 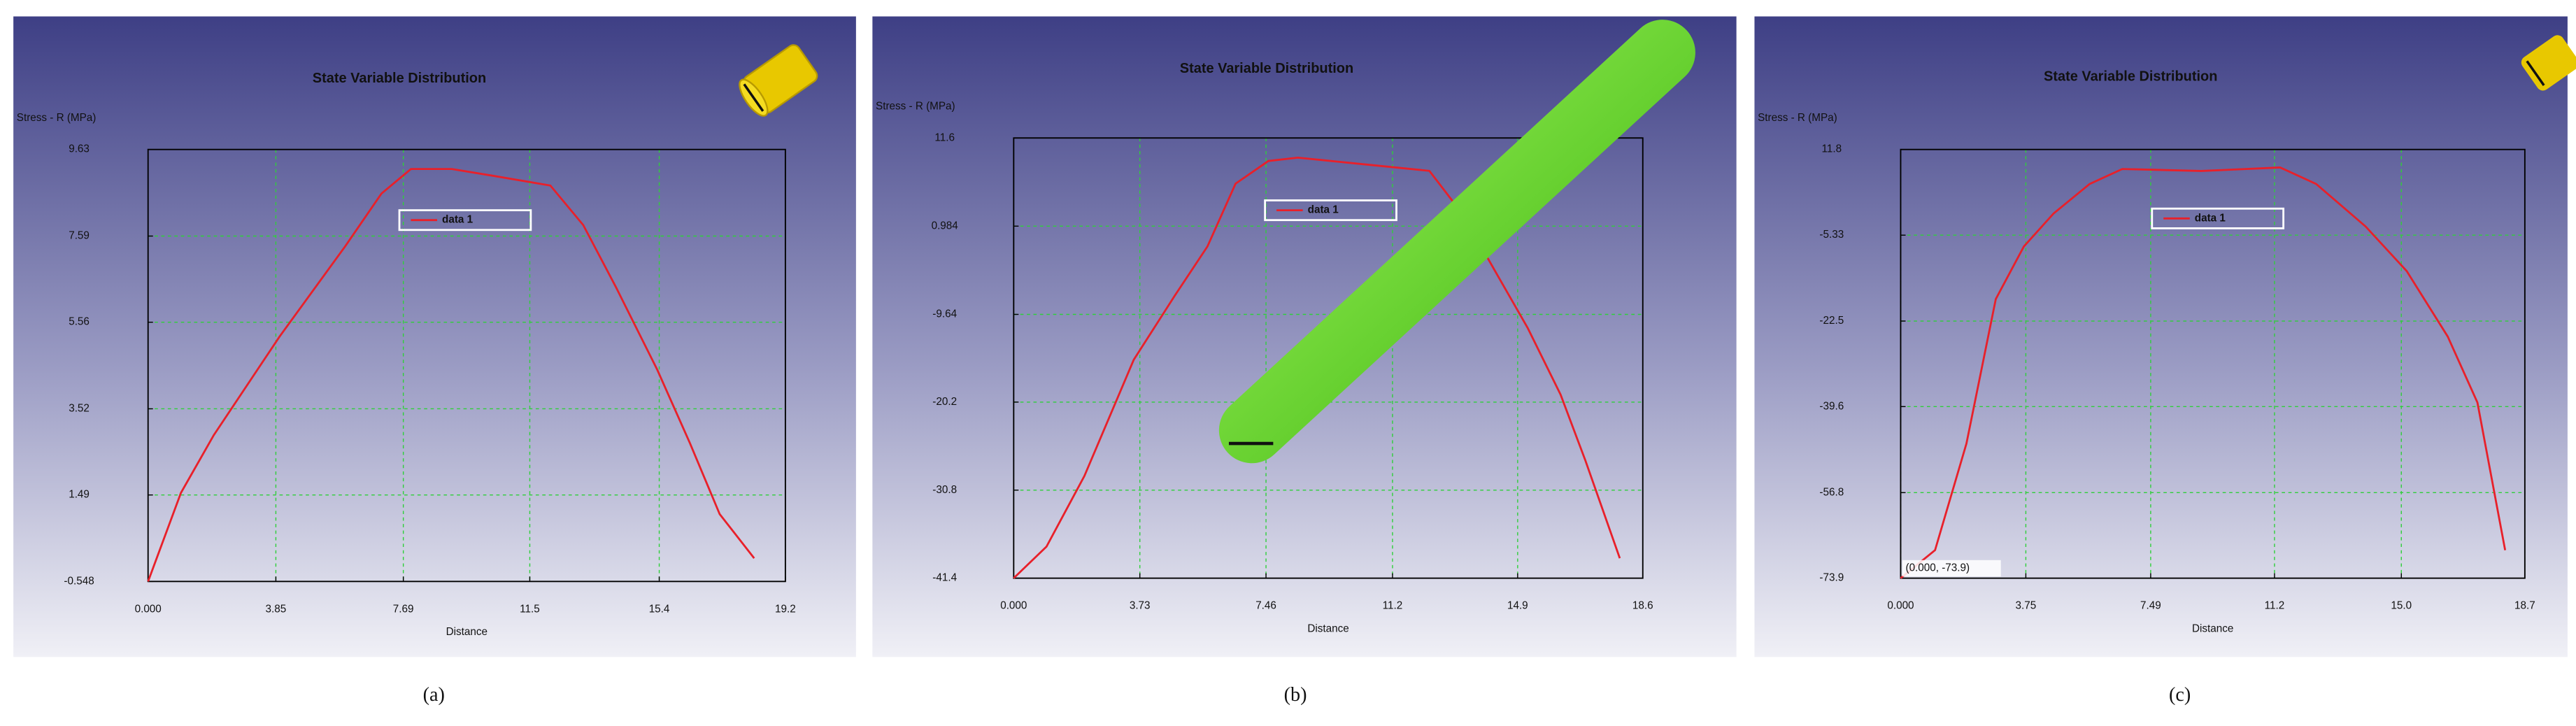 What do you see at coordinates (79, 495) in the screenshot?
I see `y-tick-label: 1.49` at bounding box center [79, 495].